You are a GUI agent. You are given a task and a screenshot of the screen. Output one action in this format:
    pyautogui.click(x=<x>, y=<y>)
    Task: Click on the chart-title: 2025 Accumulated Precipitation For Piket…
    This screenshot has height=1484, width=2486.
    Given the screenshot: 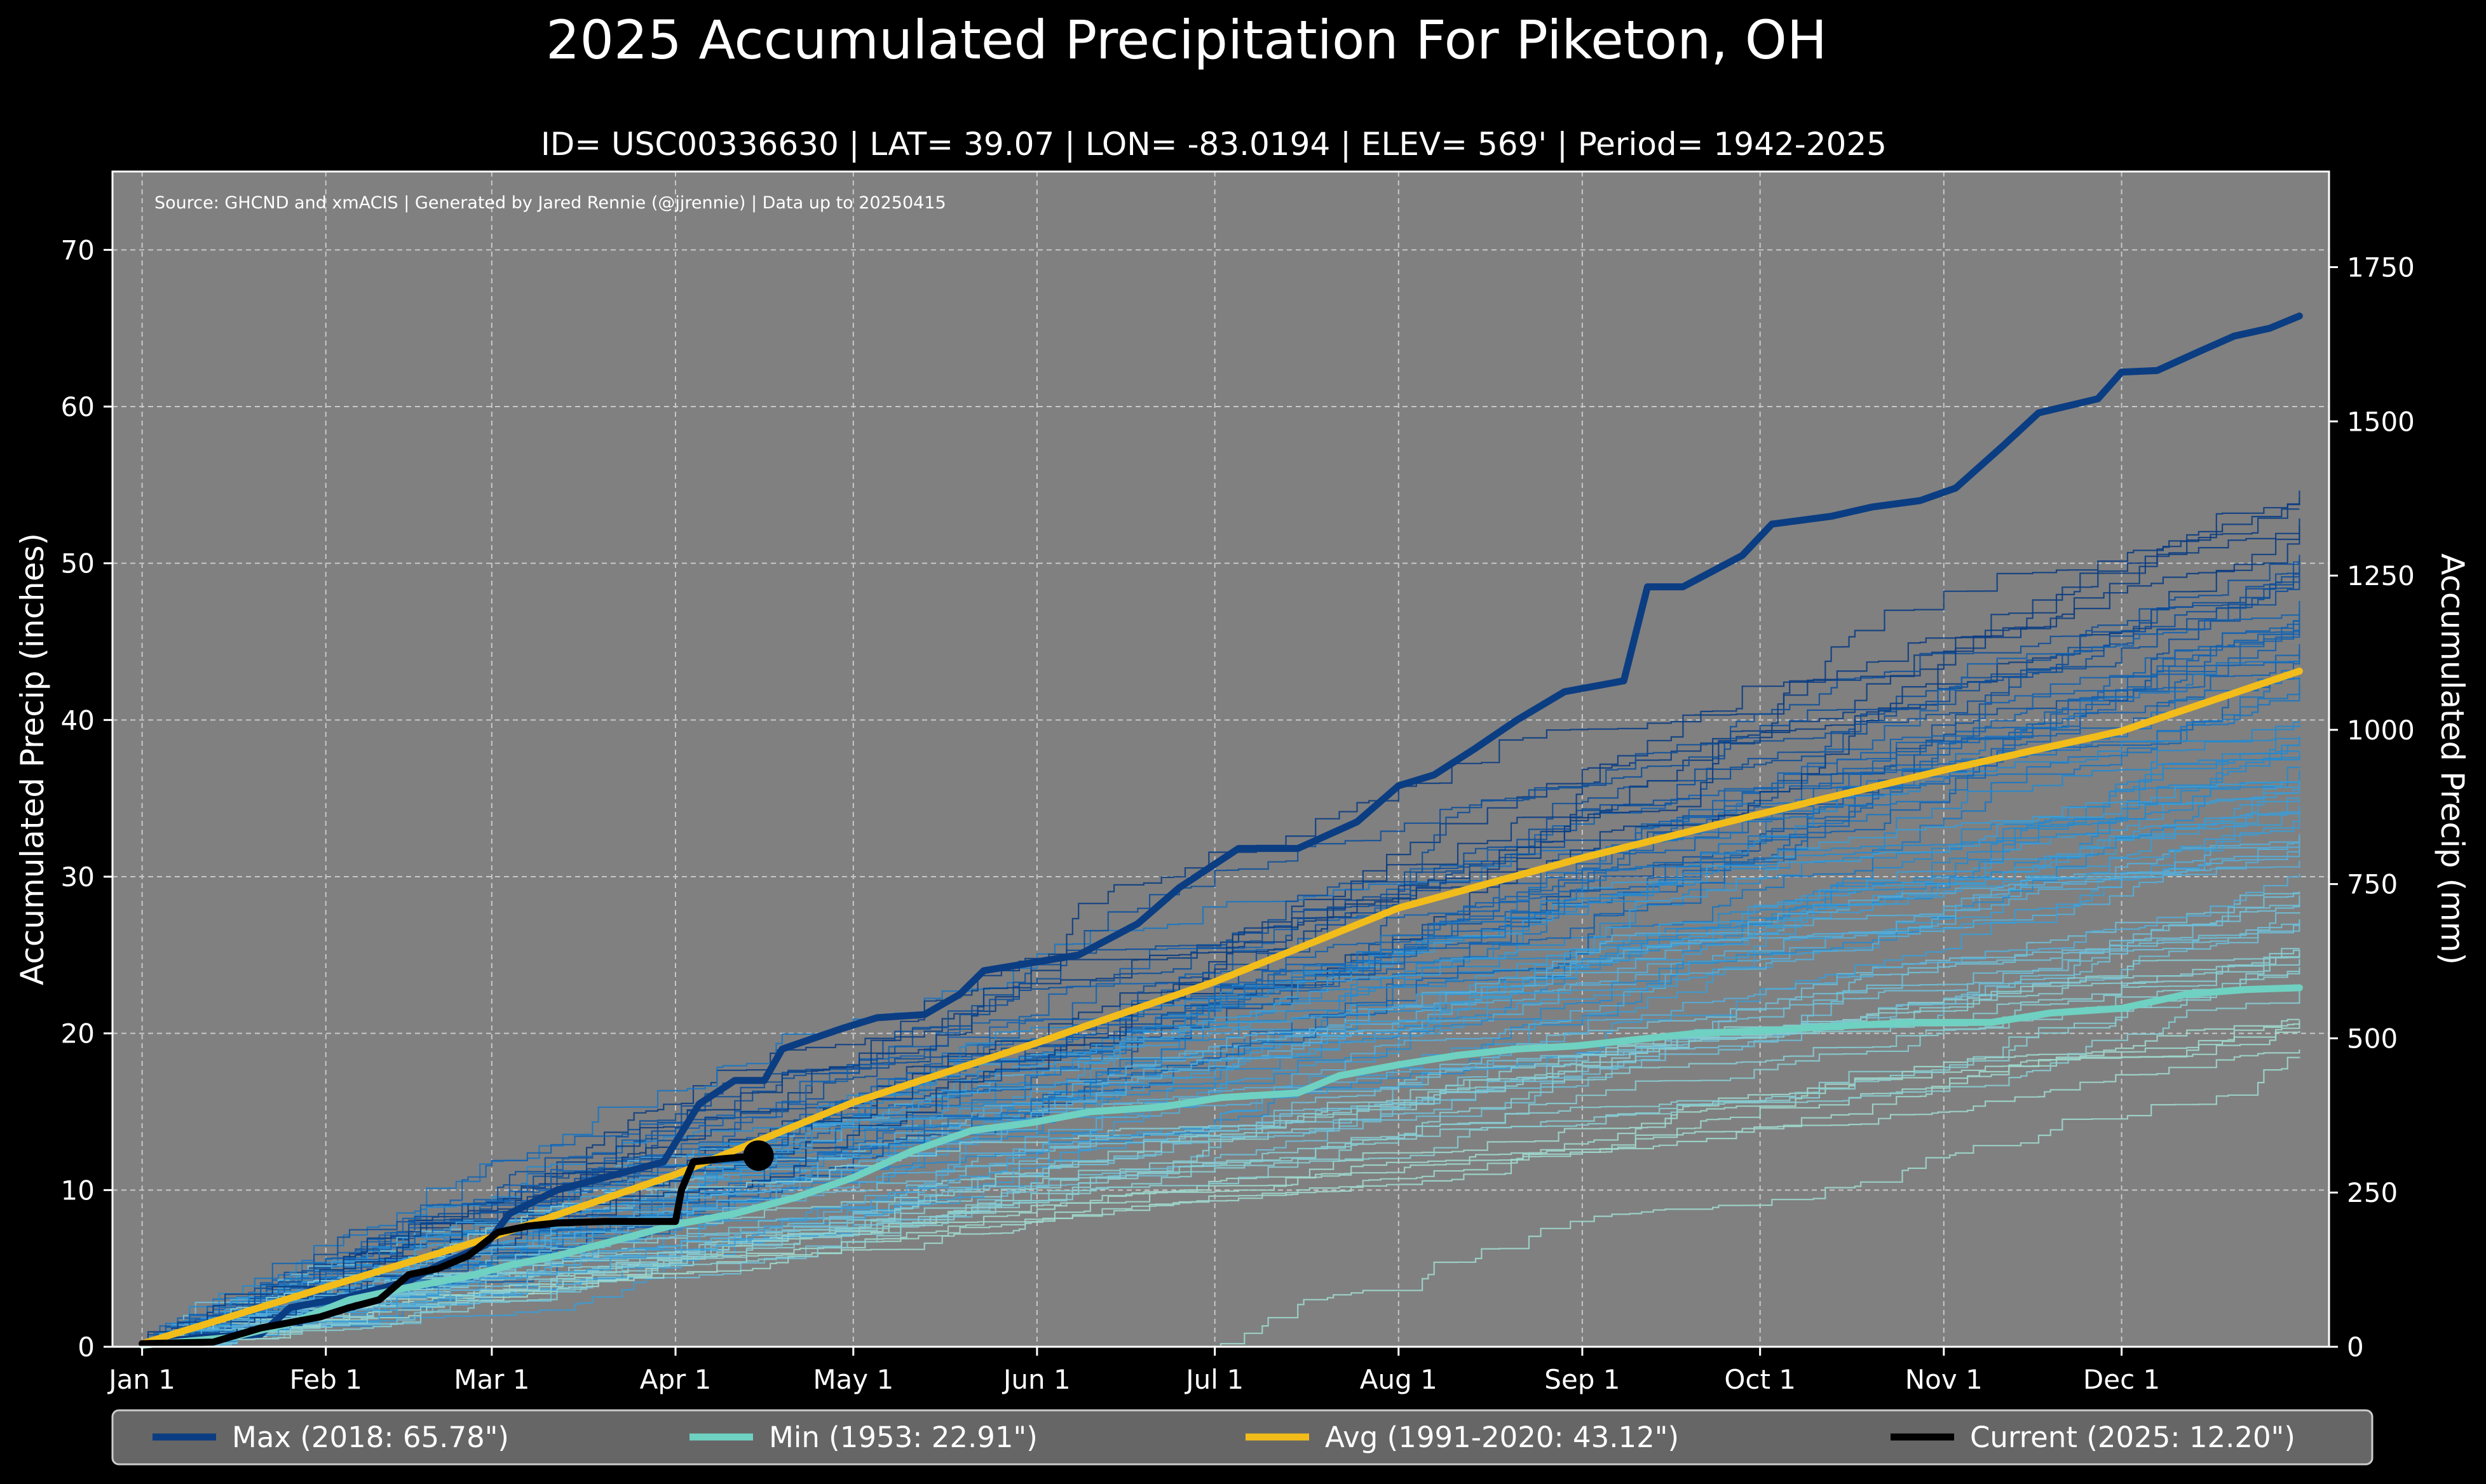 What is the action you would take?
    pyautogui.click(x=1186, y=40)
    